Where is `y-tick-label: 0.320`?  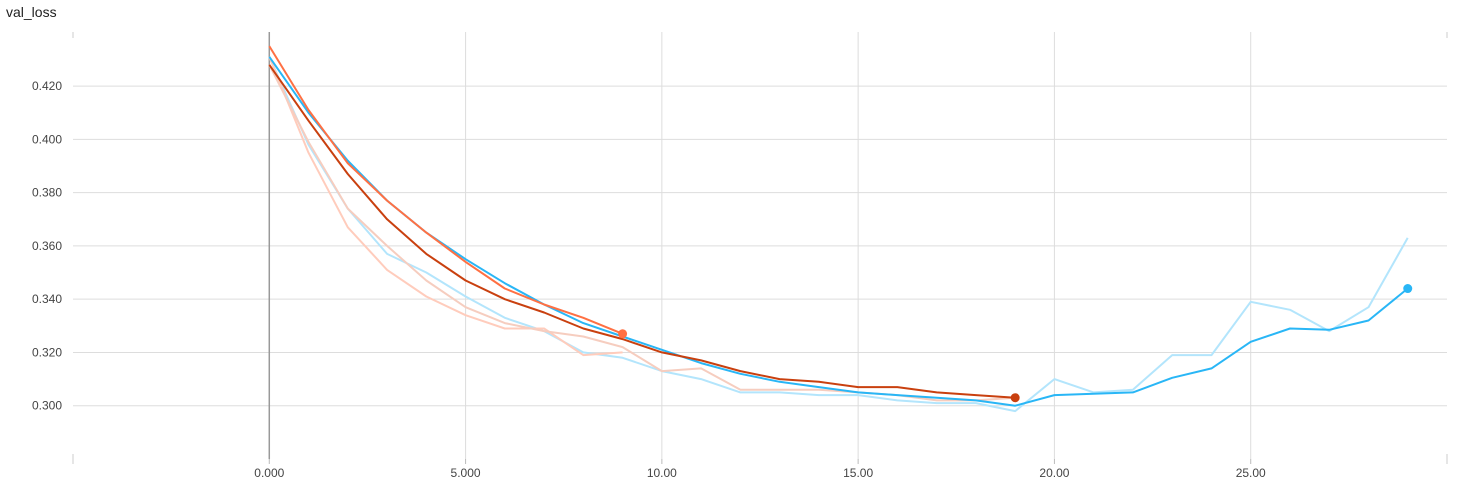 y-tick-label: 0.320 is located at coordinates (47, 352).